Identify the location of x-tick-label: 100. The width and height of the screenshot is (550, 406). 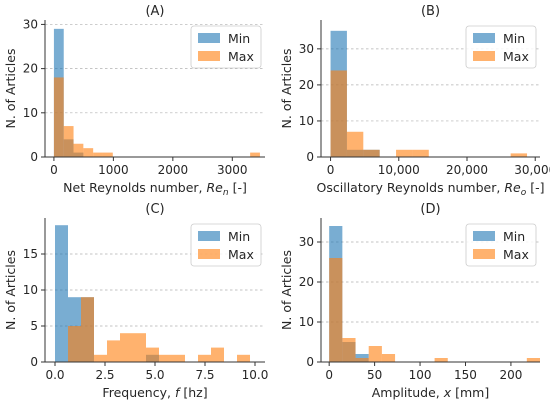
(420, 375).